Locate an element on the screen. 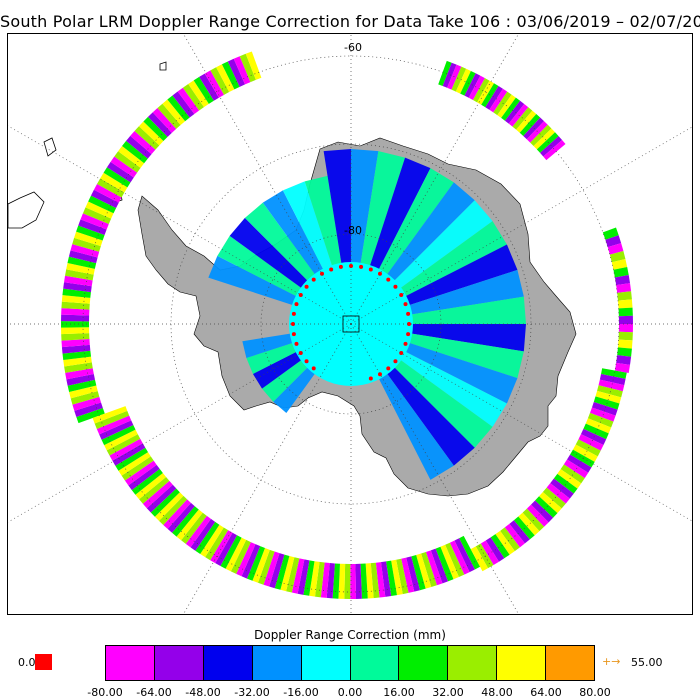 Image resolution: width=700 pixels, height=700 pixels. colorbar-tick-label: 32.00 is located at coordinates (448, 692).